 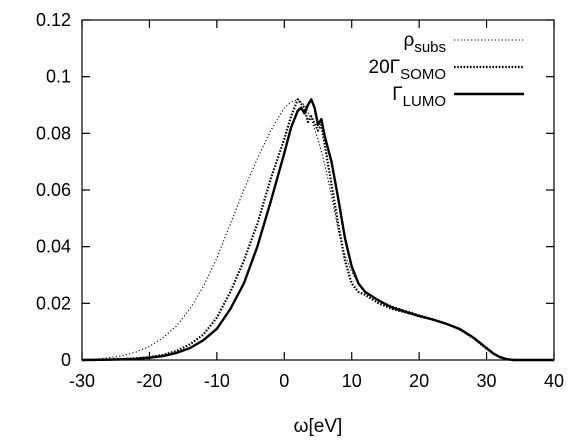 What do you see at coordinates (53, 133) in the screenshot?
I see `y-tick-label: 0.08` at bounding box center [53, 133].